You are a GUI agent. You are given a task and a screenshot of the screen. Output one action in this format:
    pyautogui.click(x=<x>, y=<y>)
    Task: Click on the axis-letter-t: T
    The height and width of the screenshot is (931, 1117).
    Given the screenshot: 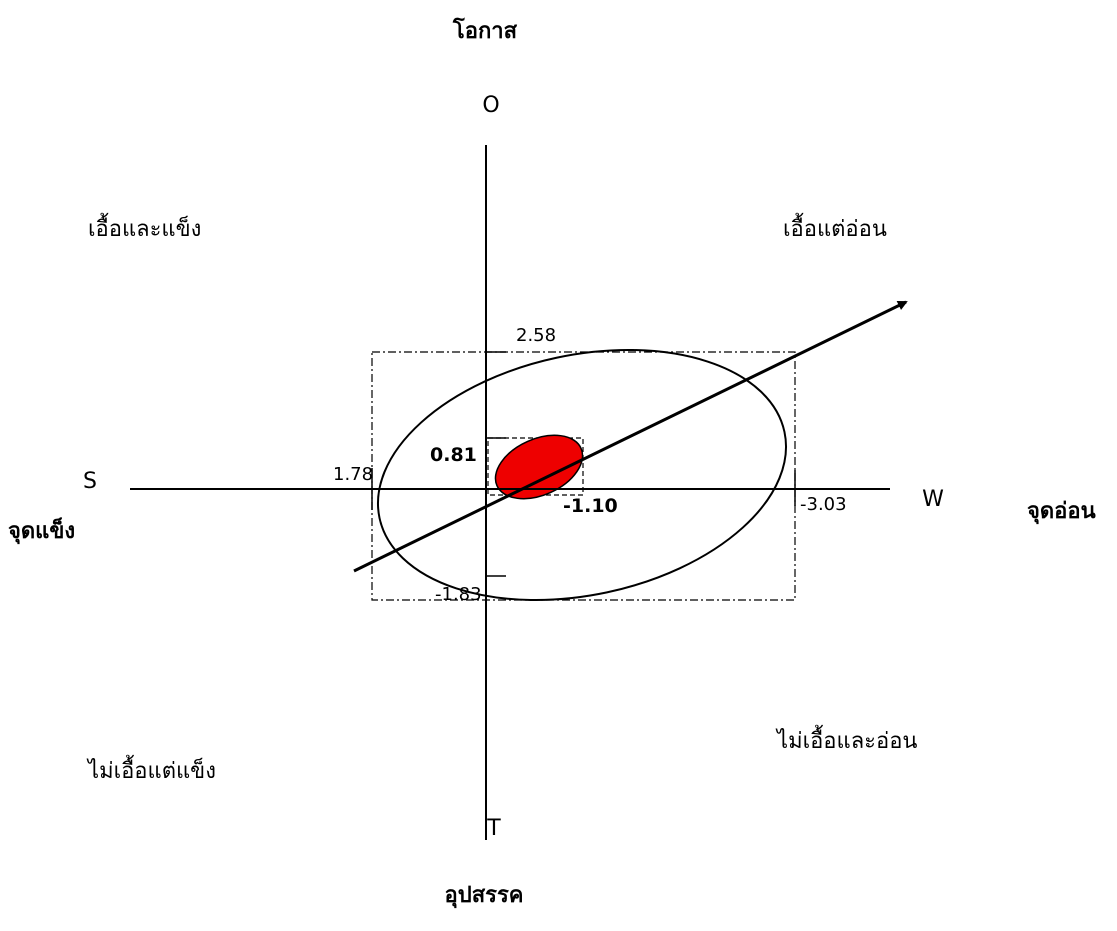 What is the action you would take?
    pyautogui.click(x=493, y=828)
    